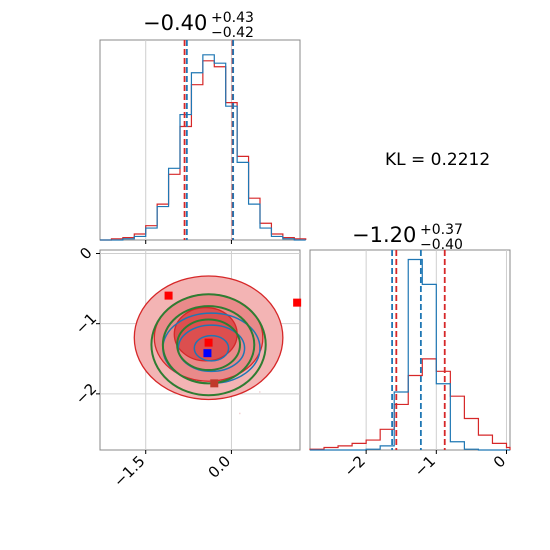 The height and width of the screenshot is (550, 550). What do you see at coordinates (172, 470) in the screenshot?
I see `joint-x-ticks: −1.5 0.0` at bounding box center [172, 470].